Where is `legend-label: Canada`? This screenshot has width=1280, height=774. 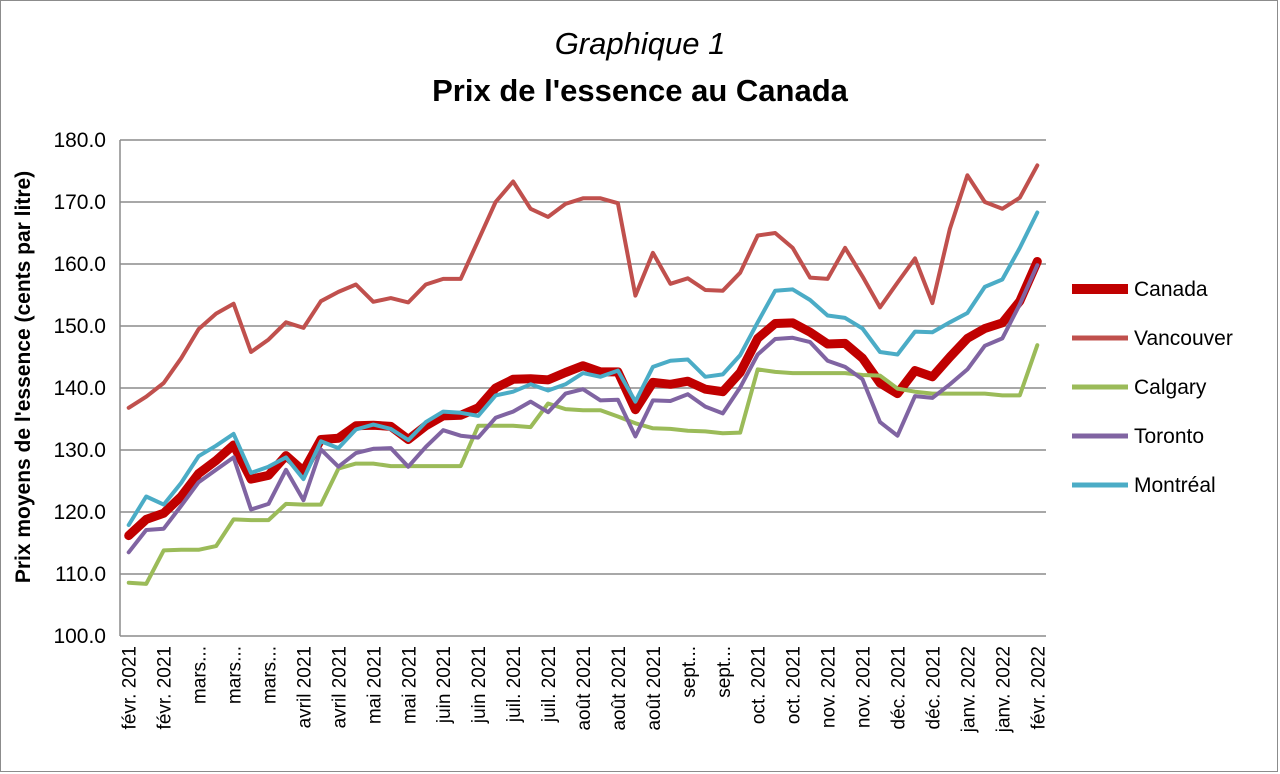
legend-label: Canada is located at coordinates (1171, 289).